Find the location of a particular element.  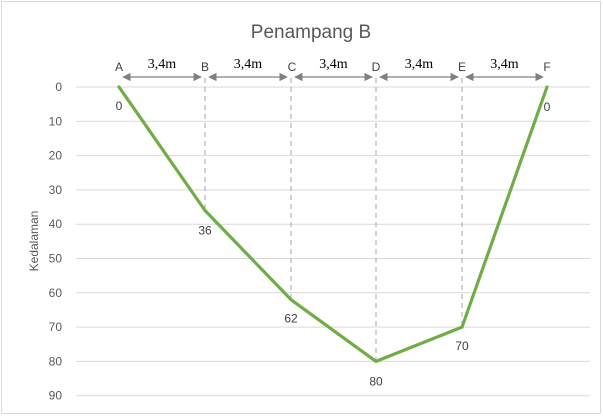

y-tick-label: 0 is located at coordinates (58, 87).